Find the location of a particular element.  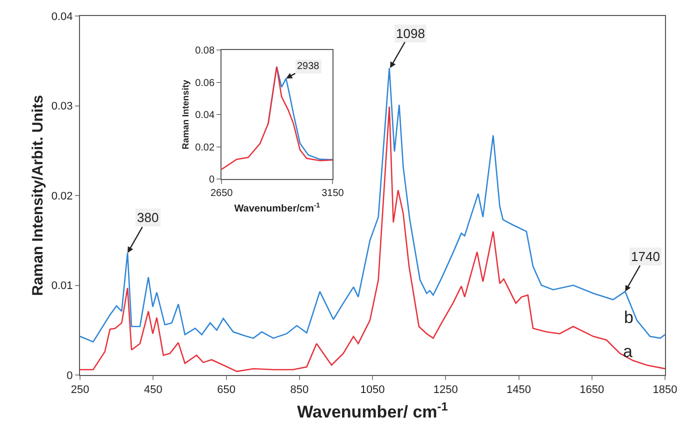

series-label: b is located at coordinates (629, 317).